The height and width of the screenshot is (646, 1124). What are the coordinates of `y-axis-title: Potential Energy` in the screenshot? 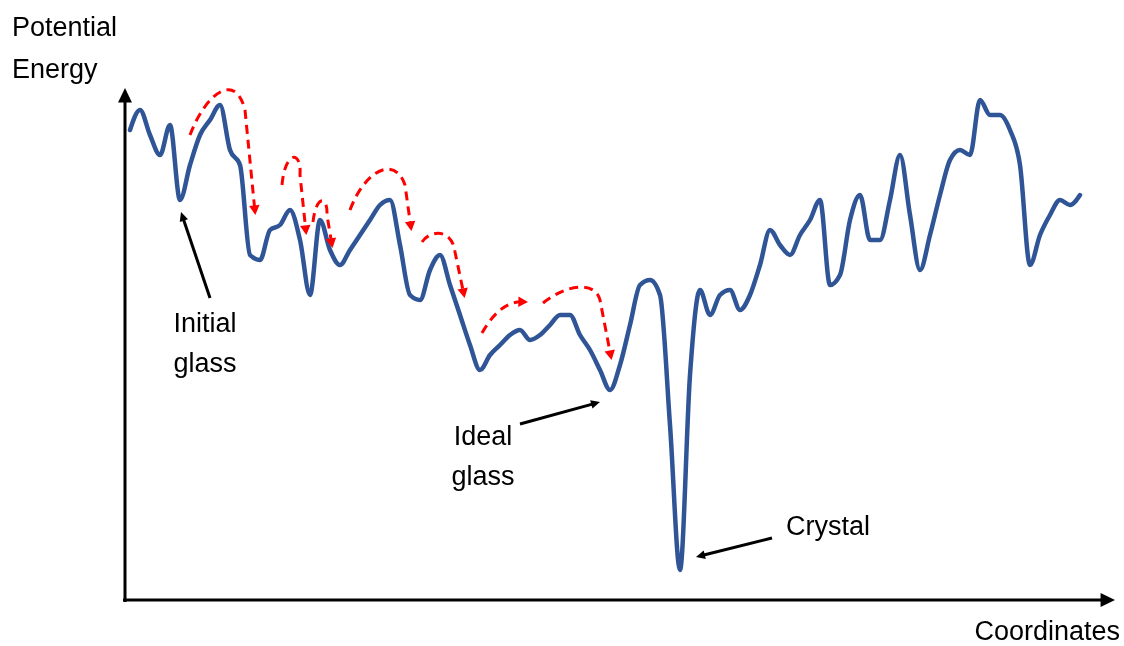 It's located at (65, 48).